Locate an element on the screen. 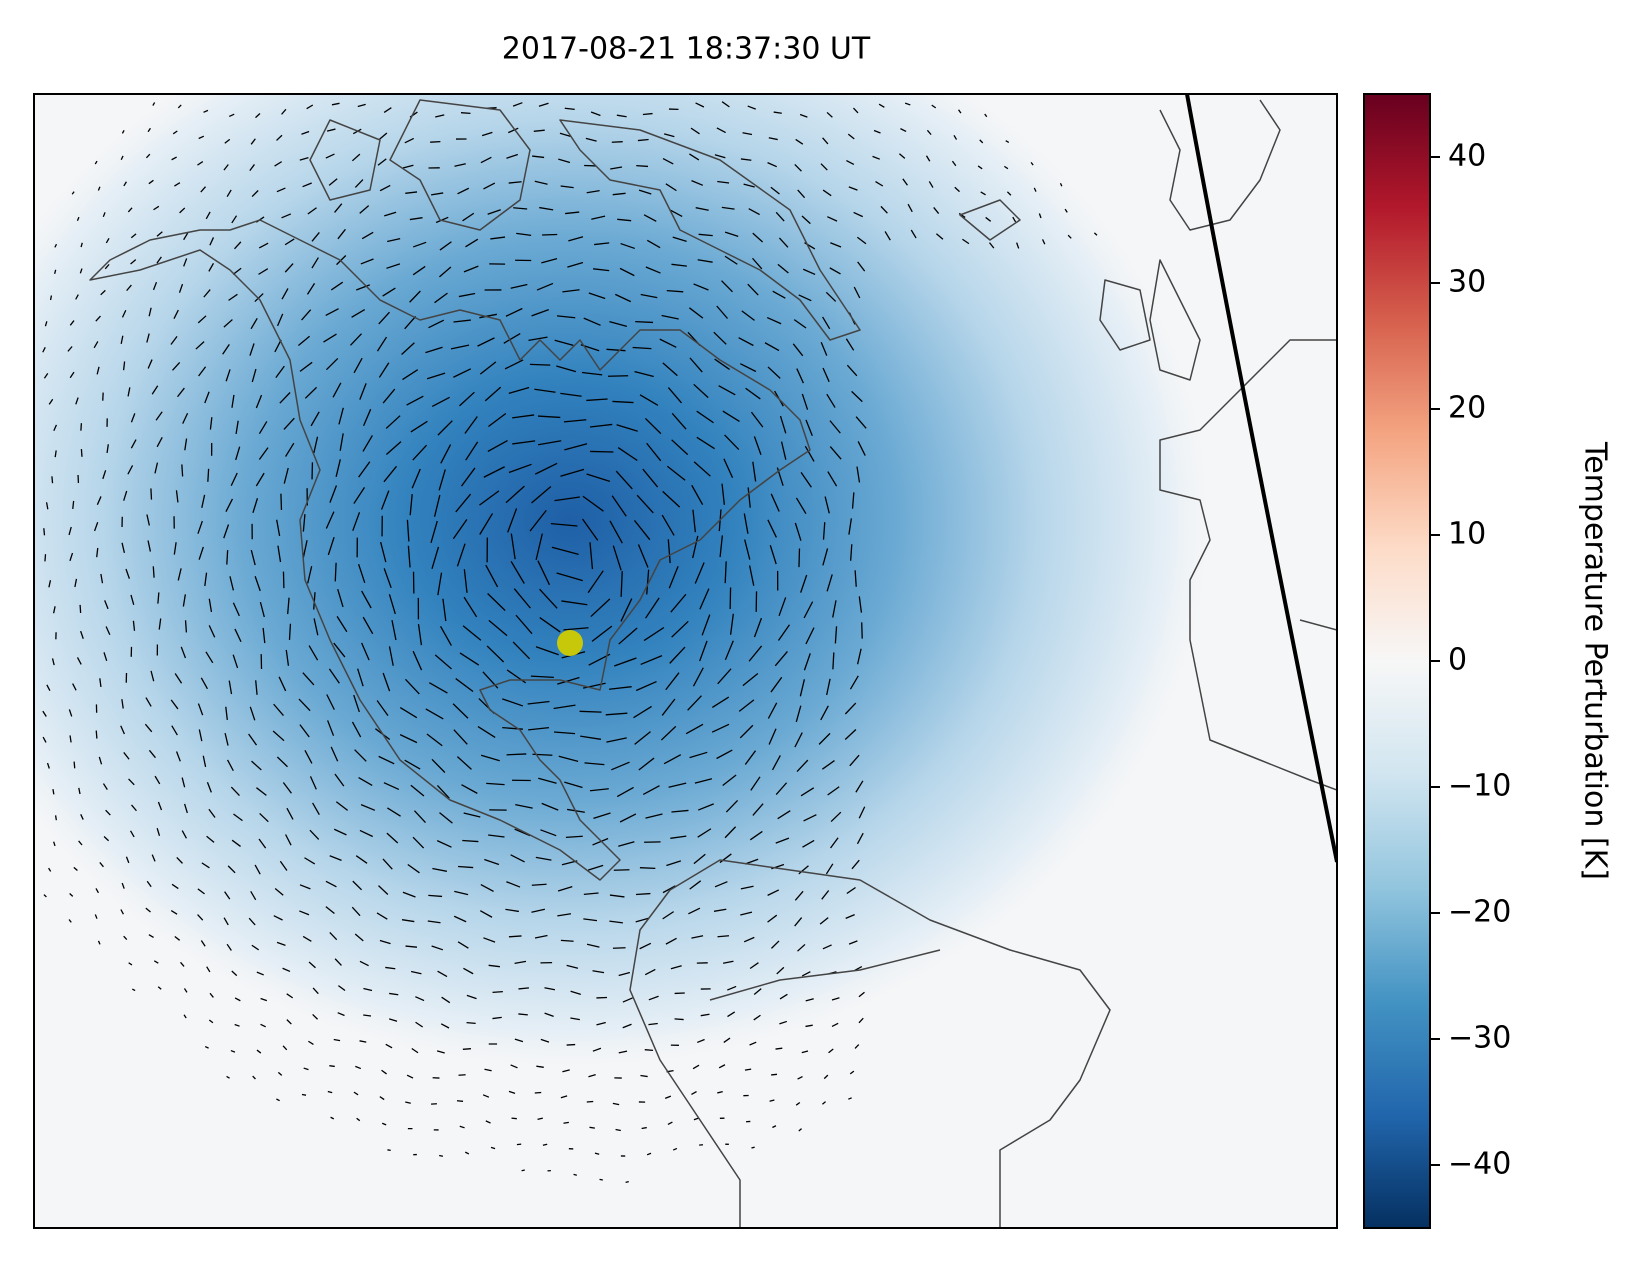 Image resolution: width=1638 pixels, height=1264 pixels. colorbar-tick-label: −20 is located at coordinates (1479, 912).